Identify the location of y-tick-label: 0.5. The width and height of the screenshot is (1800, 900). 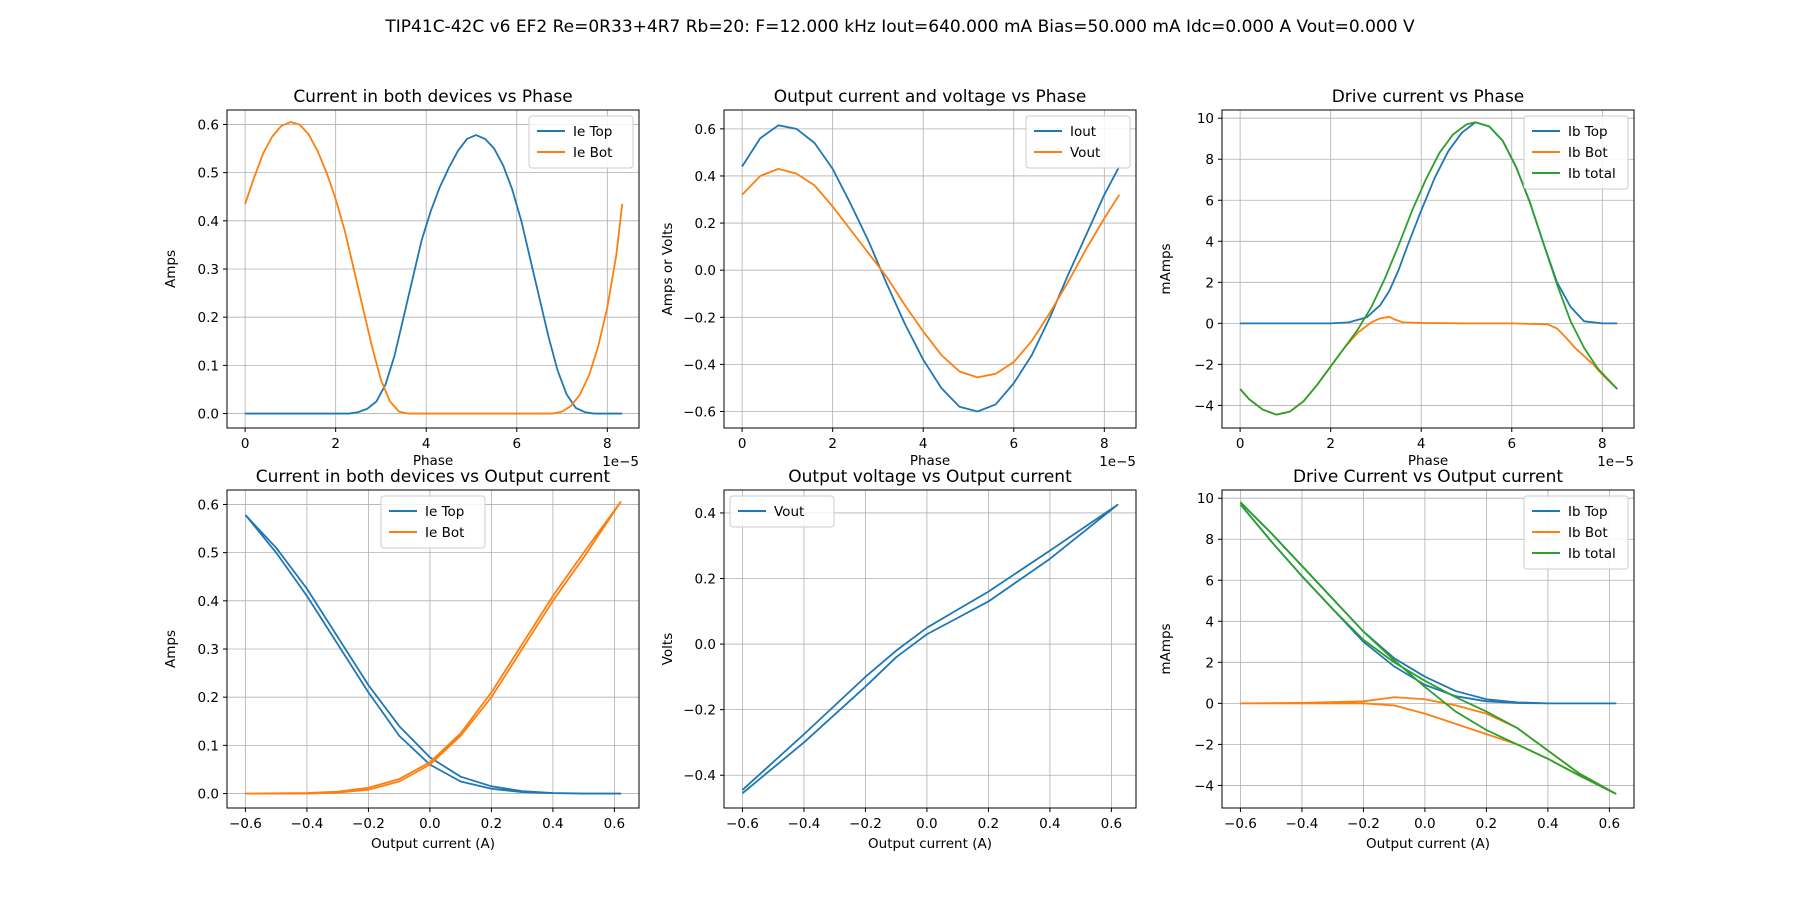
(208, 554).